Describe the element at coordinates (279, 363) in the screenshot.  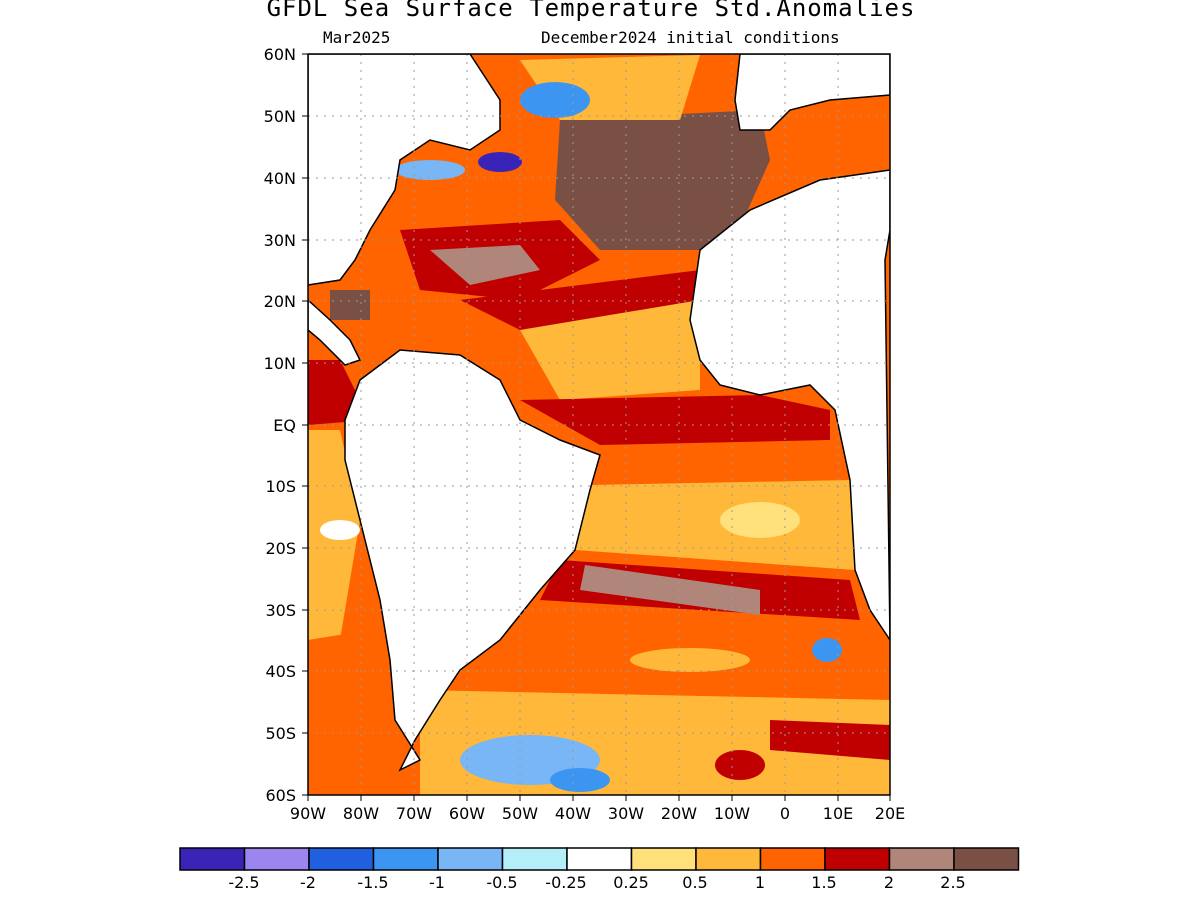
I see `lat-label: 10N` at that location.